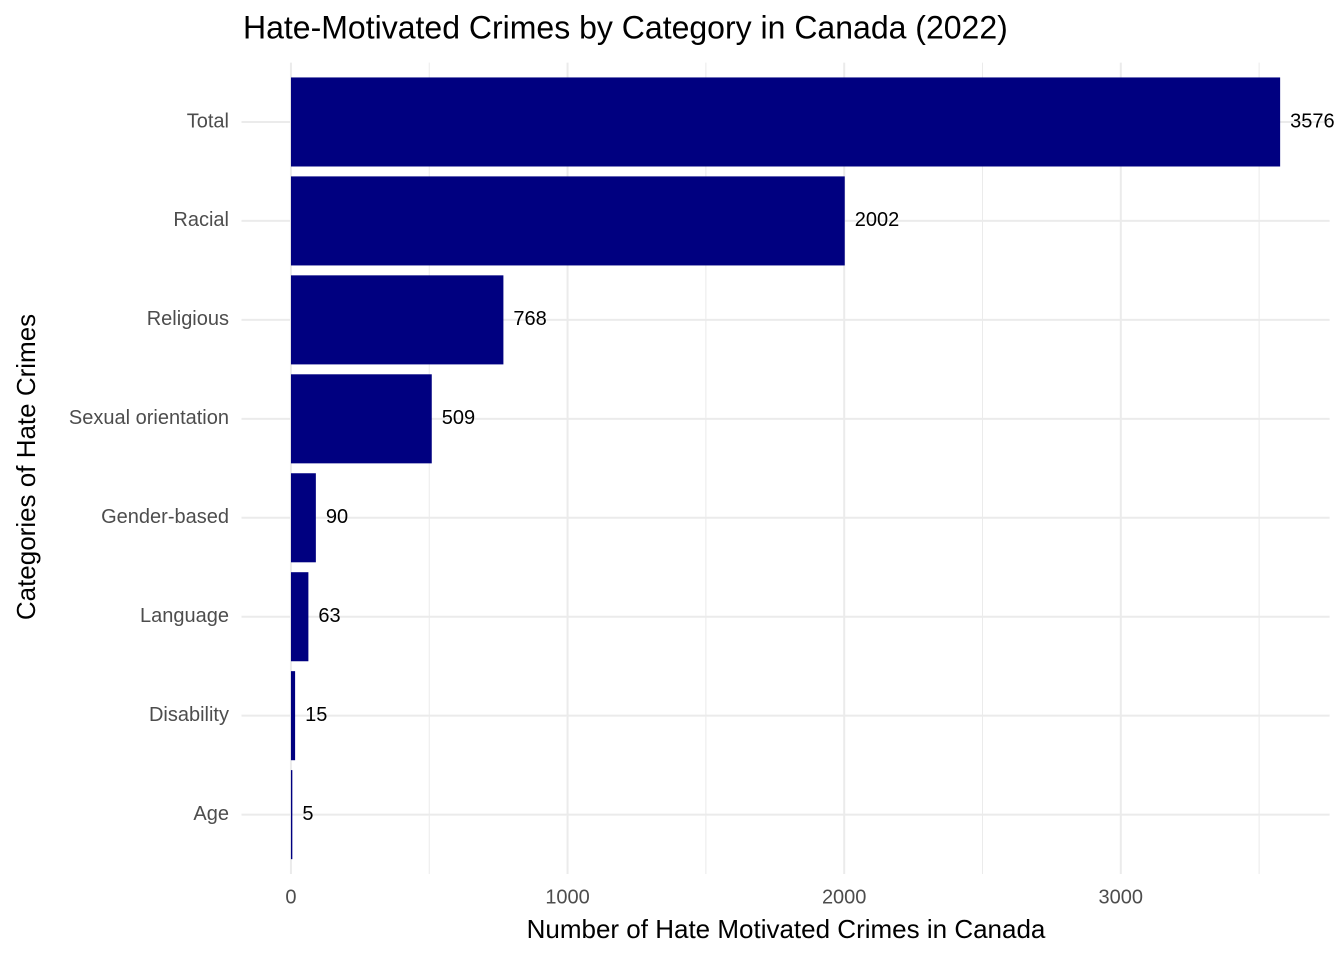 The image size is (1344, 960). What do you see at coordinates (290, 897) in the screenshot?
I see `x-tick-label: 0` at bounding box center [290, 897].